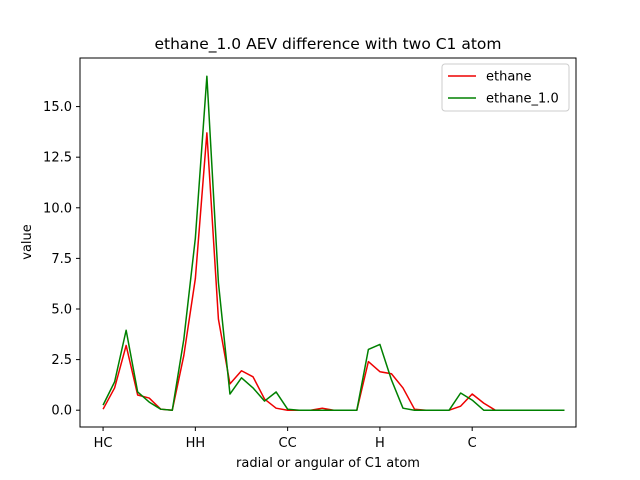  Describe the element at coordinates (61, 411) in the screenshot. I see `y-tick-label: 0.0` at that location.